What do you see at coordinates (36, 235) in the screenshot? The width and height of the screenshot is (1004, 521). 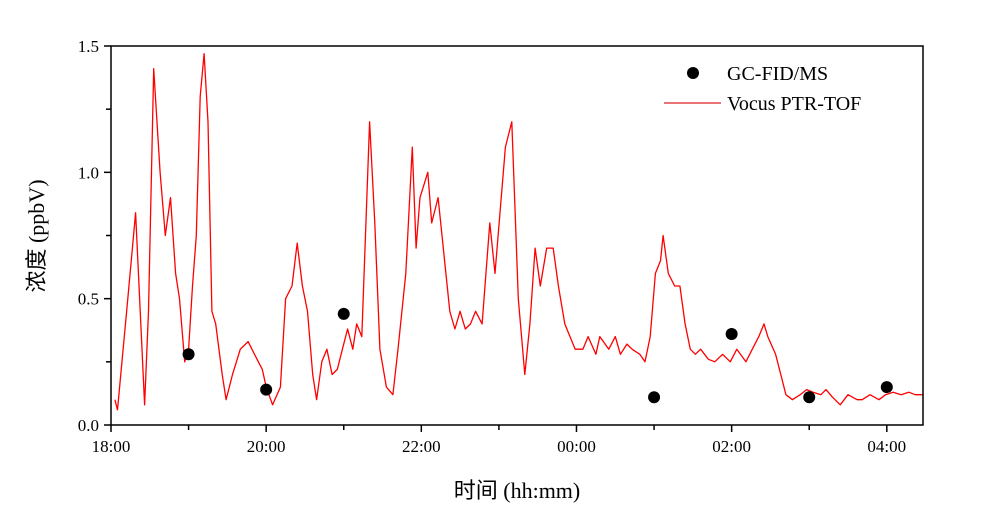 I see `y-axis-label: 浓度 (ppbV)` at bounding box center [36, 235].